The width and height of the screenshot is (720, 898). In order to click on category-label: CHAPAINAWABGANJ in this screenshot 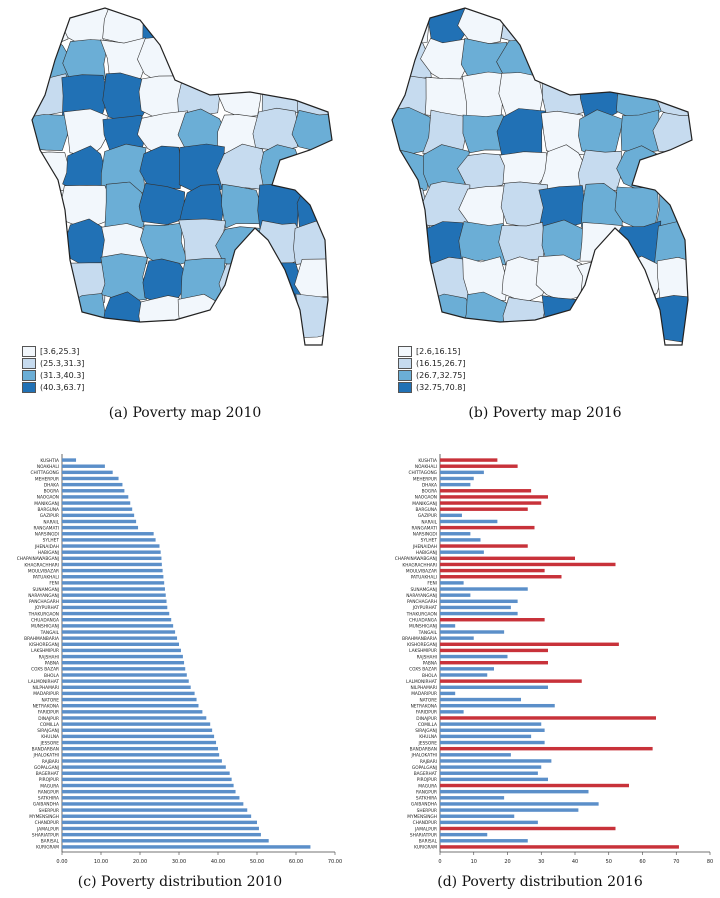, I will do `click(416, 559)`.